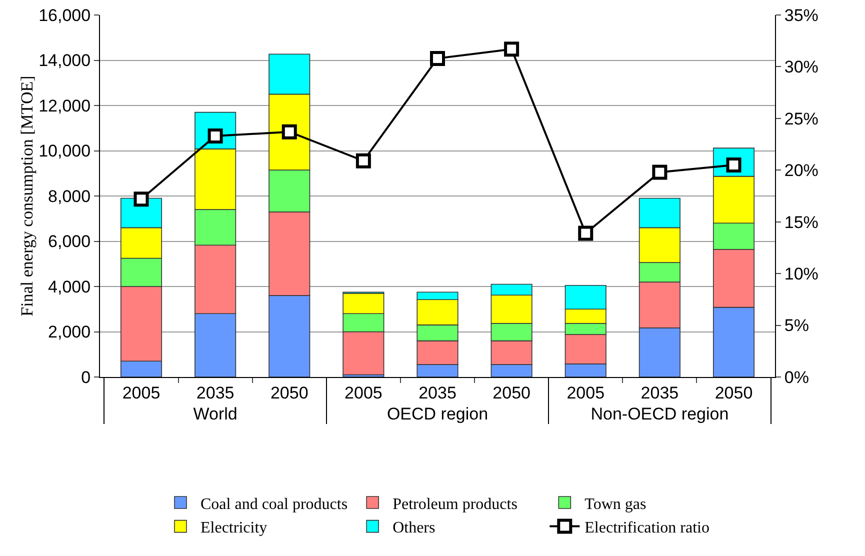  What do you see at coordinates (647, 528) in the screenshot?
I see `legend-label: Electrification ratio` at bounding box center [647, 528].